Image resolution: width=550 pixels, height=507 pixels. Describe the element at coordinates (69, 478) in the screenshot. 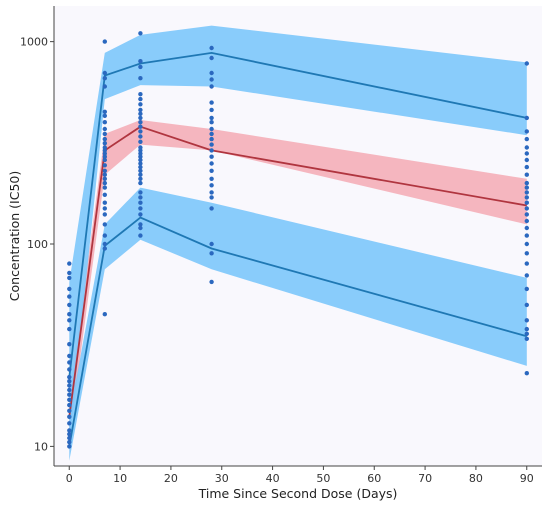

I see `x-tick-label: 0` at that location.